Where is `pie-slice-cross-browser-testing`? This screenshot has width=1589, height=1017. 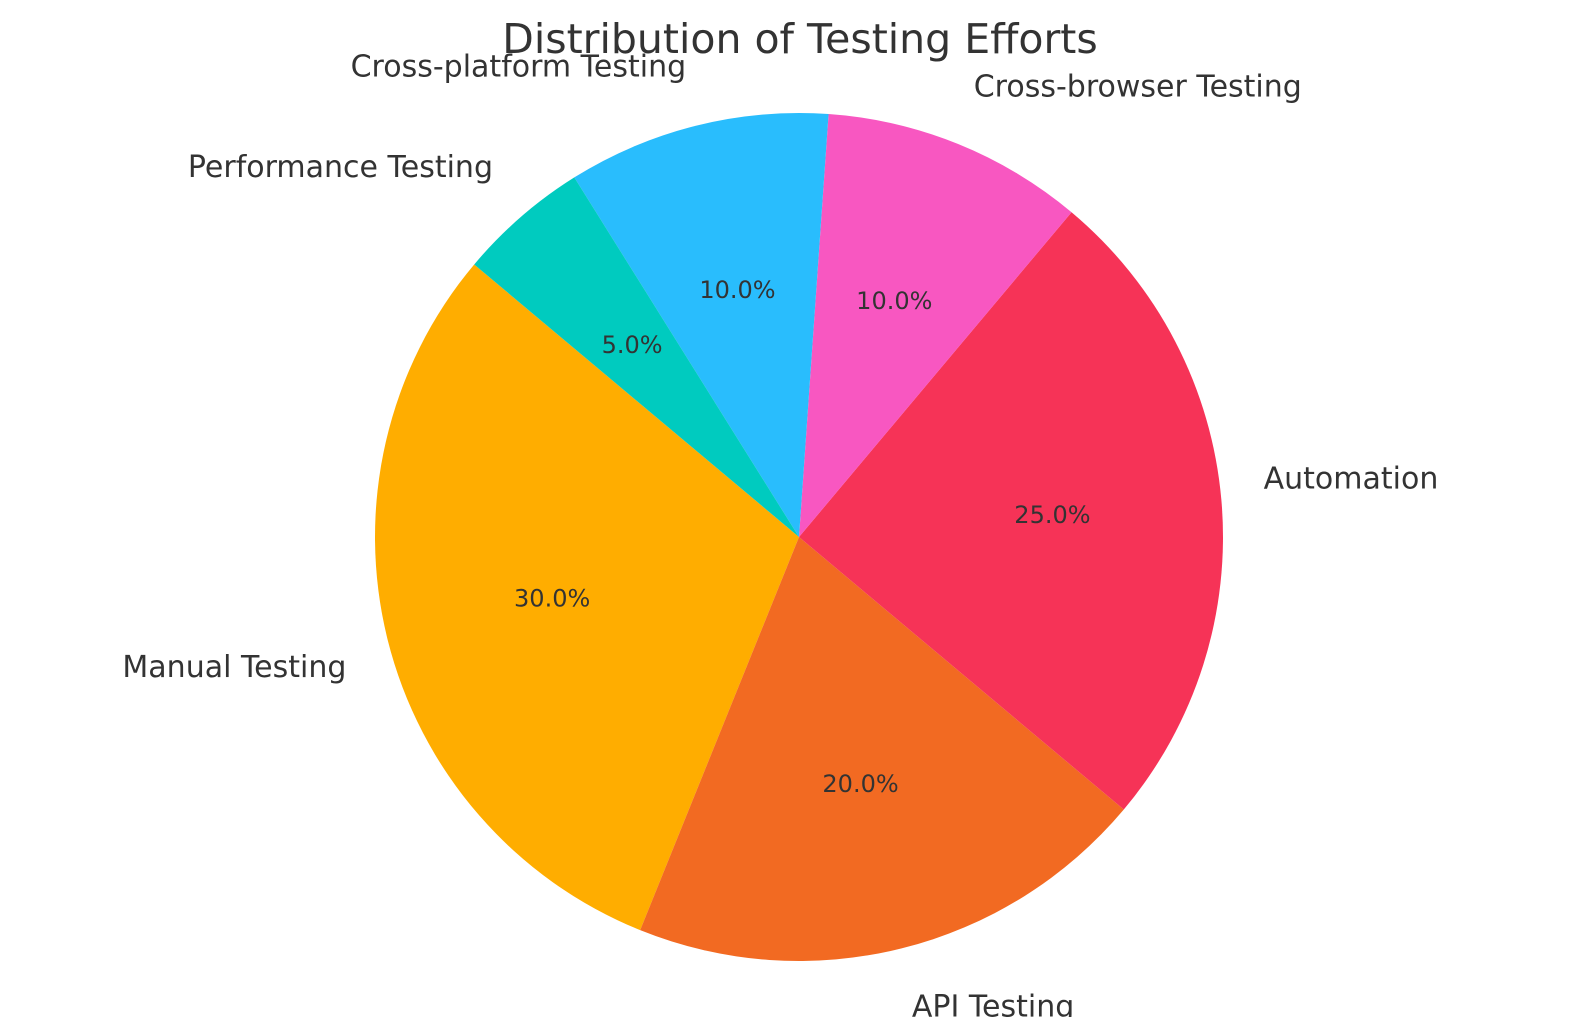
pie-slice-cross-browser-testing is located at coordinates (935, 325).